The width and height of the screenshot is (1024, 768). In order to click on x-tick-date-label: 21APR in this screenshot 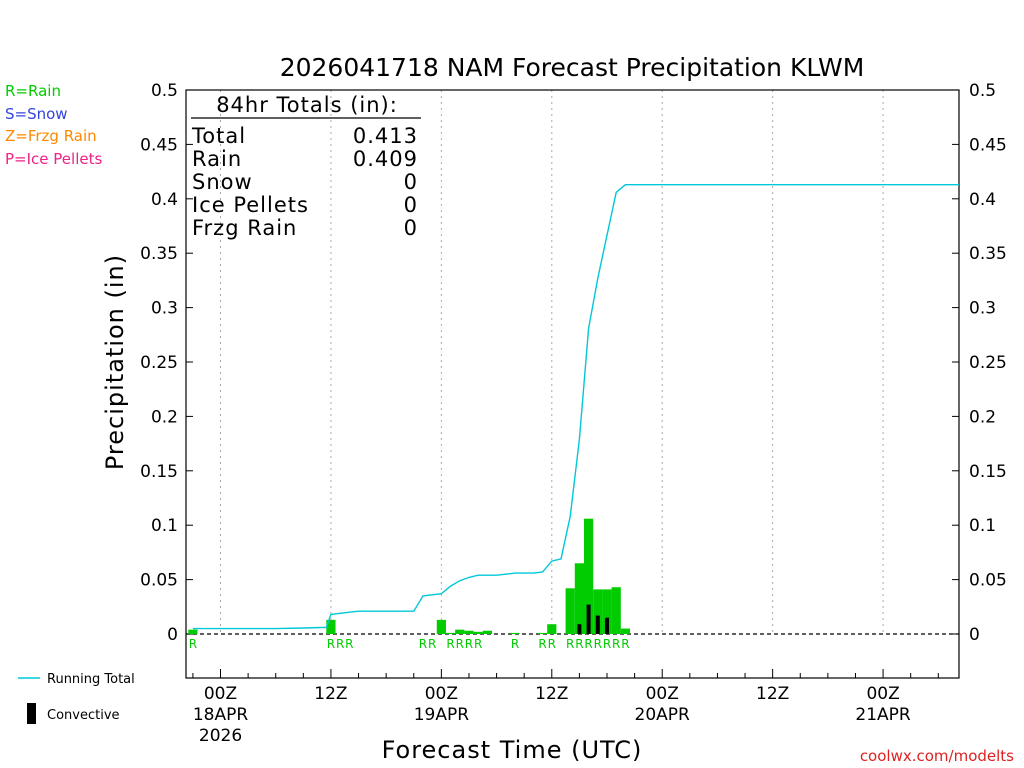, I will do `click(883, 715)`.